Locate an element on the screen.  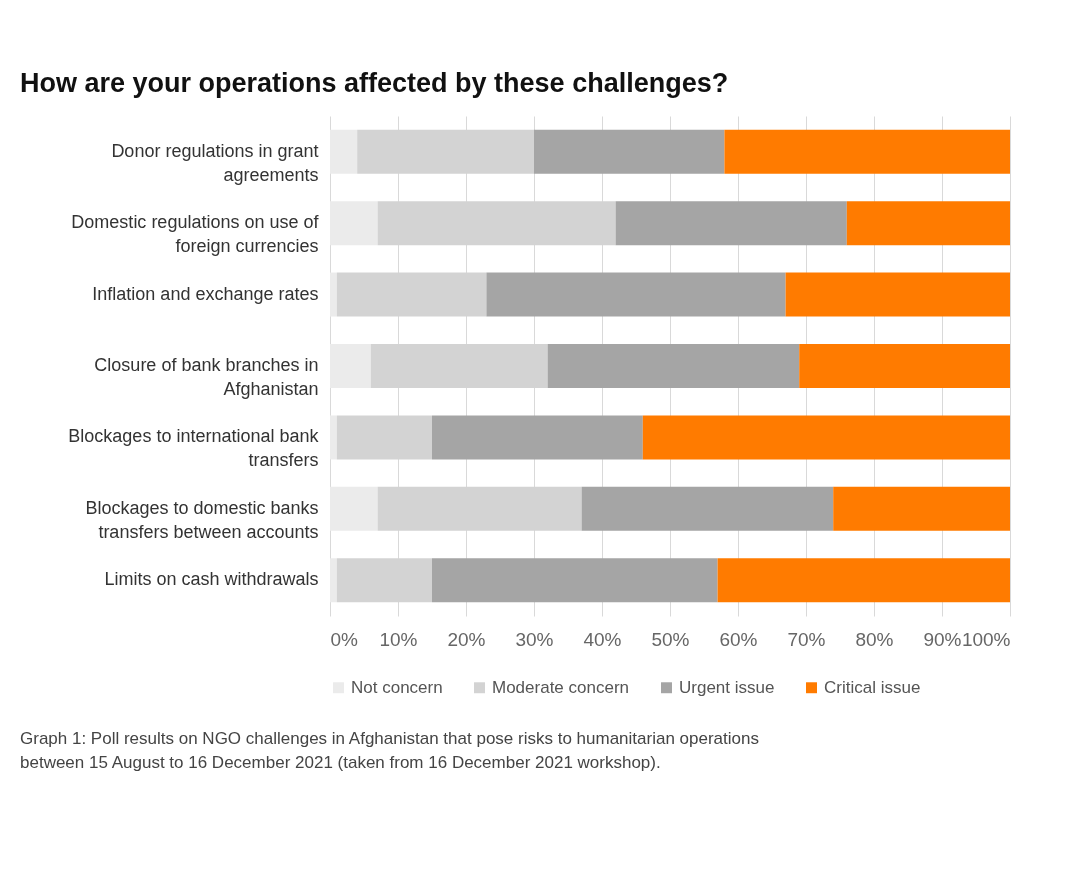
chart-title: How are your operations affected by these challenges? is located at coordinates (374, 83).